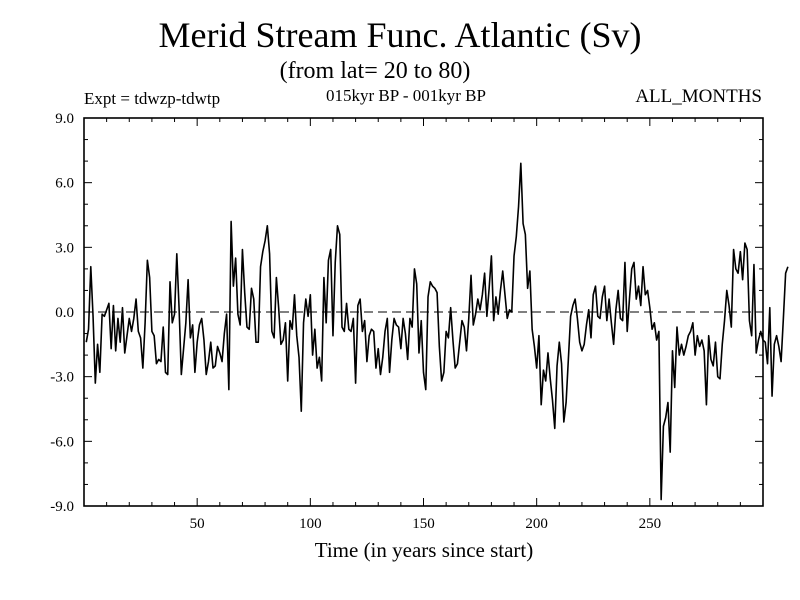 The image size is (800, 600). Describe the element at coordinates (62, 442) in the screenshot. I see `y-tick-label: -6.0` at that location.